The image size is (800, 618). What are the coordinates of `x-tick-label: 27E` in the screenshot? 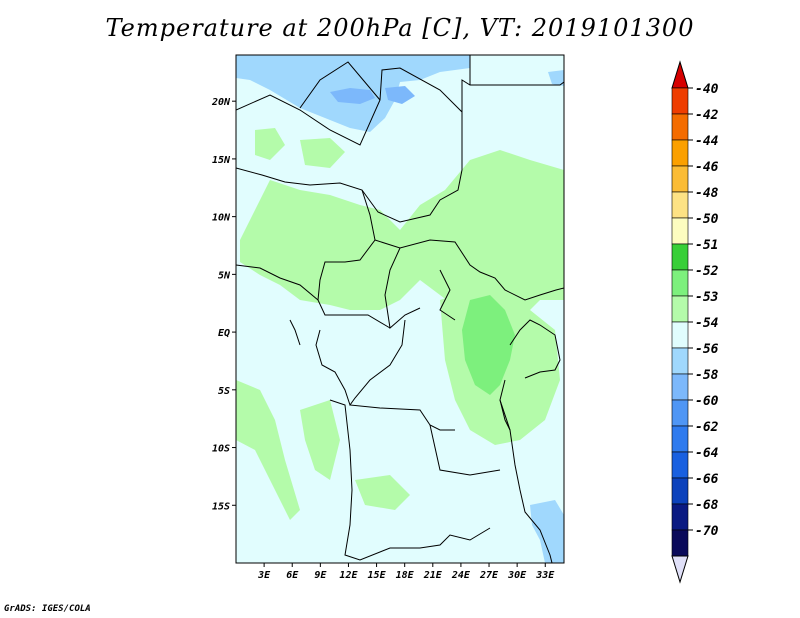 It's located at (489, 575).